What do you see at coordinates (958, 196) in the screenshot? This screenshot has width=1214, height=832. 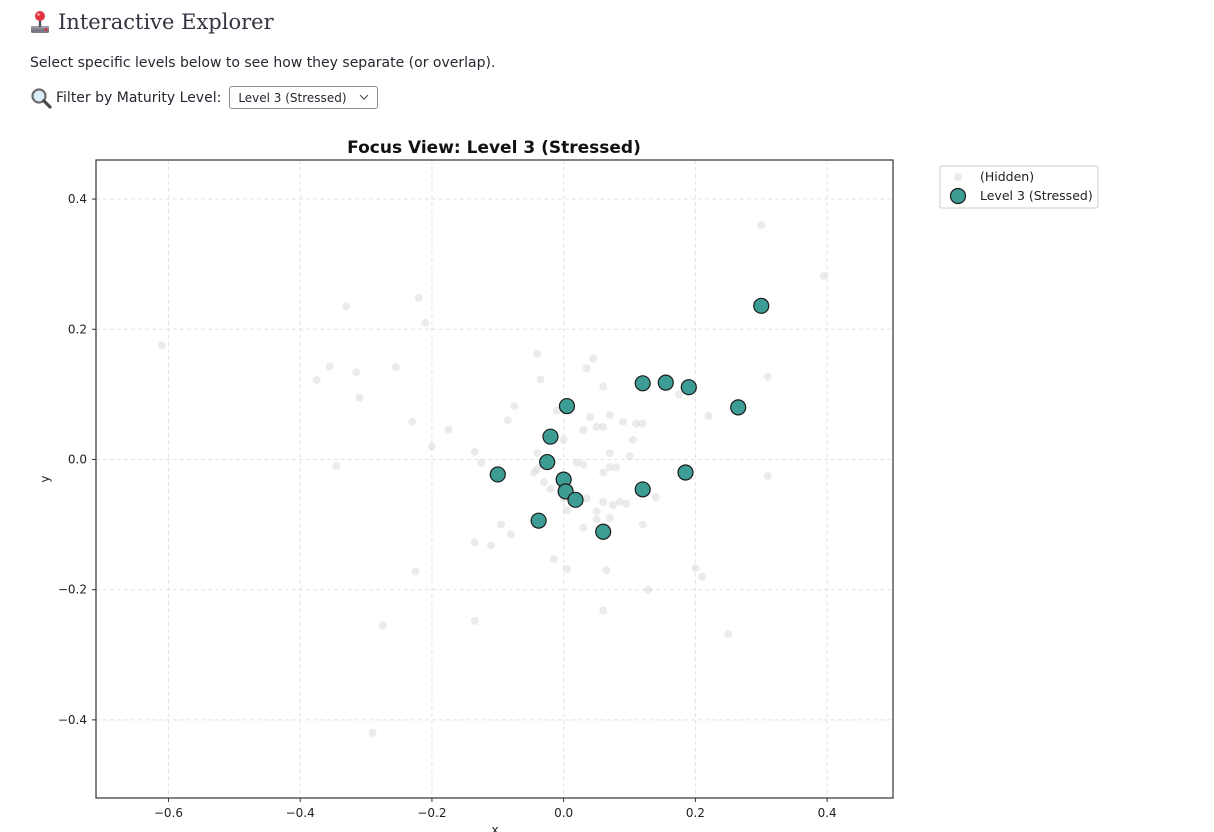 I see `legend-marker-focus` at bounding box center [958, 196].